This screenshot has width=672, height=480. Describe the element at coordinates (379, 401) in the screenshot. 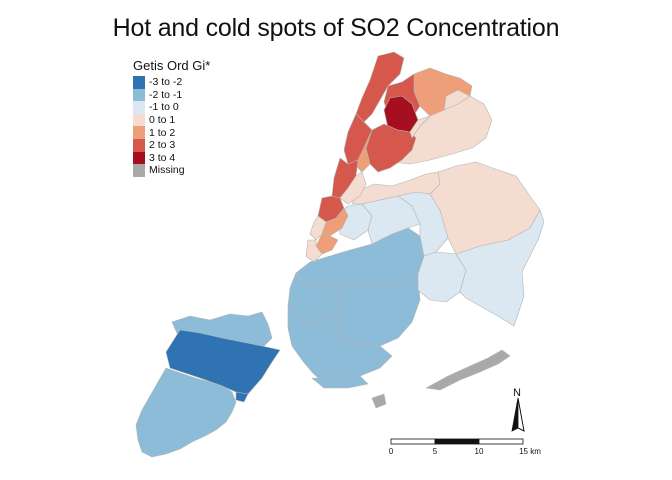

I see `broad-channel-missing-region` at that location.